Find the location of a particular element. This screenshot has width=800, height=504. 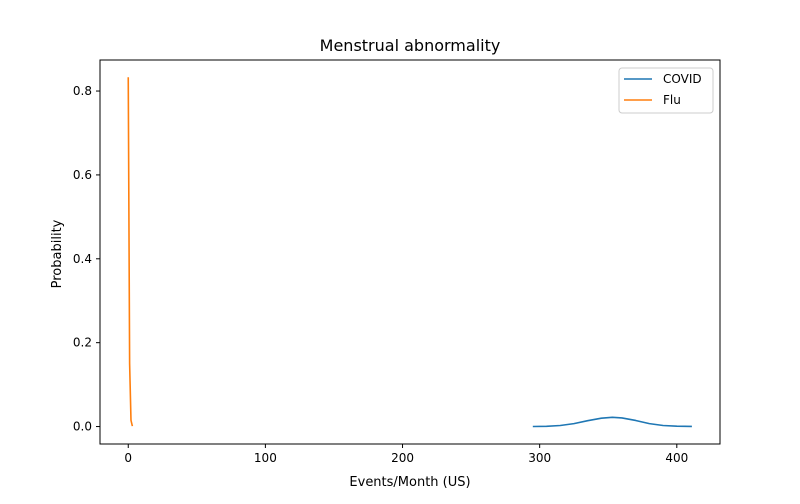

y-tick-label: 0.6 is located at coordinates (82, 175).